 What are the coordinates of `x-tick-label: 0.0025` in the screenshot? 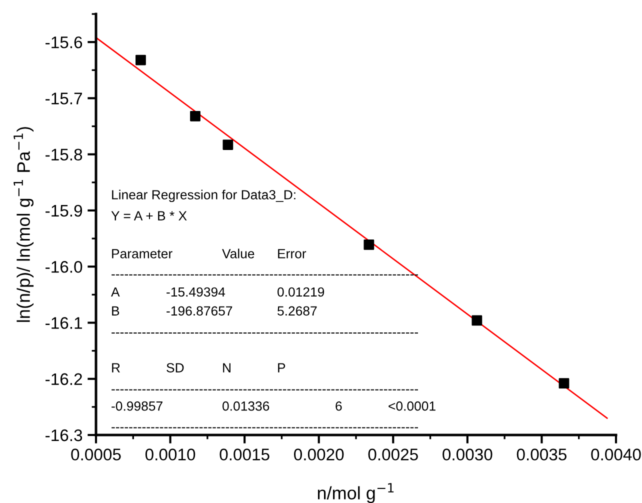 It's located at (393, 454).